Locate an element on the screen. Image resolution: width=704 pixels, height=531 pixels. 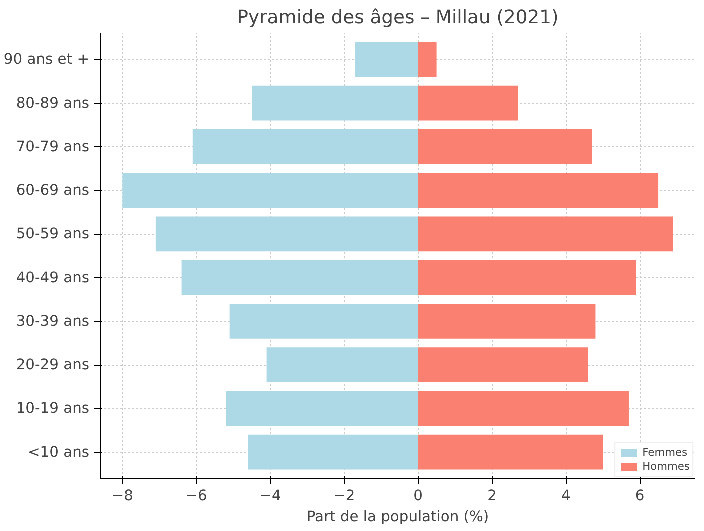
y-tick-label: 60-69 ans is located at coordinates (53, 191).